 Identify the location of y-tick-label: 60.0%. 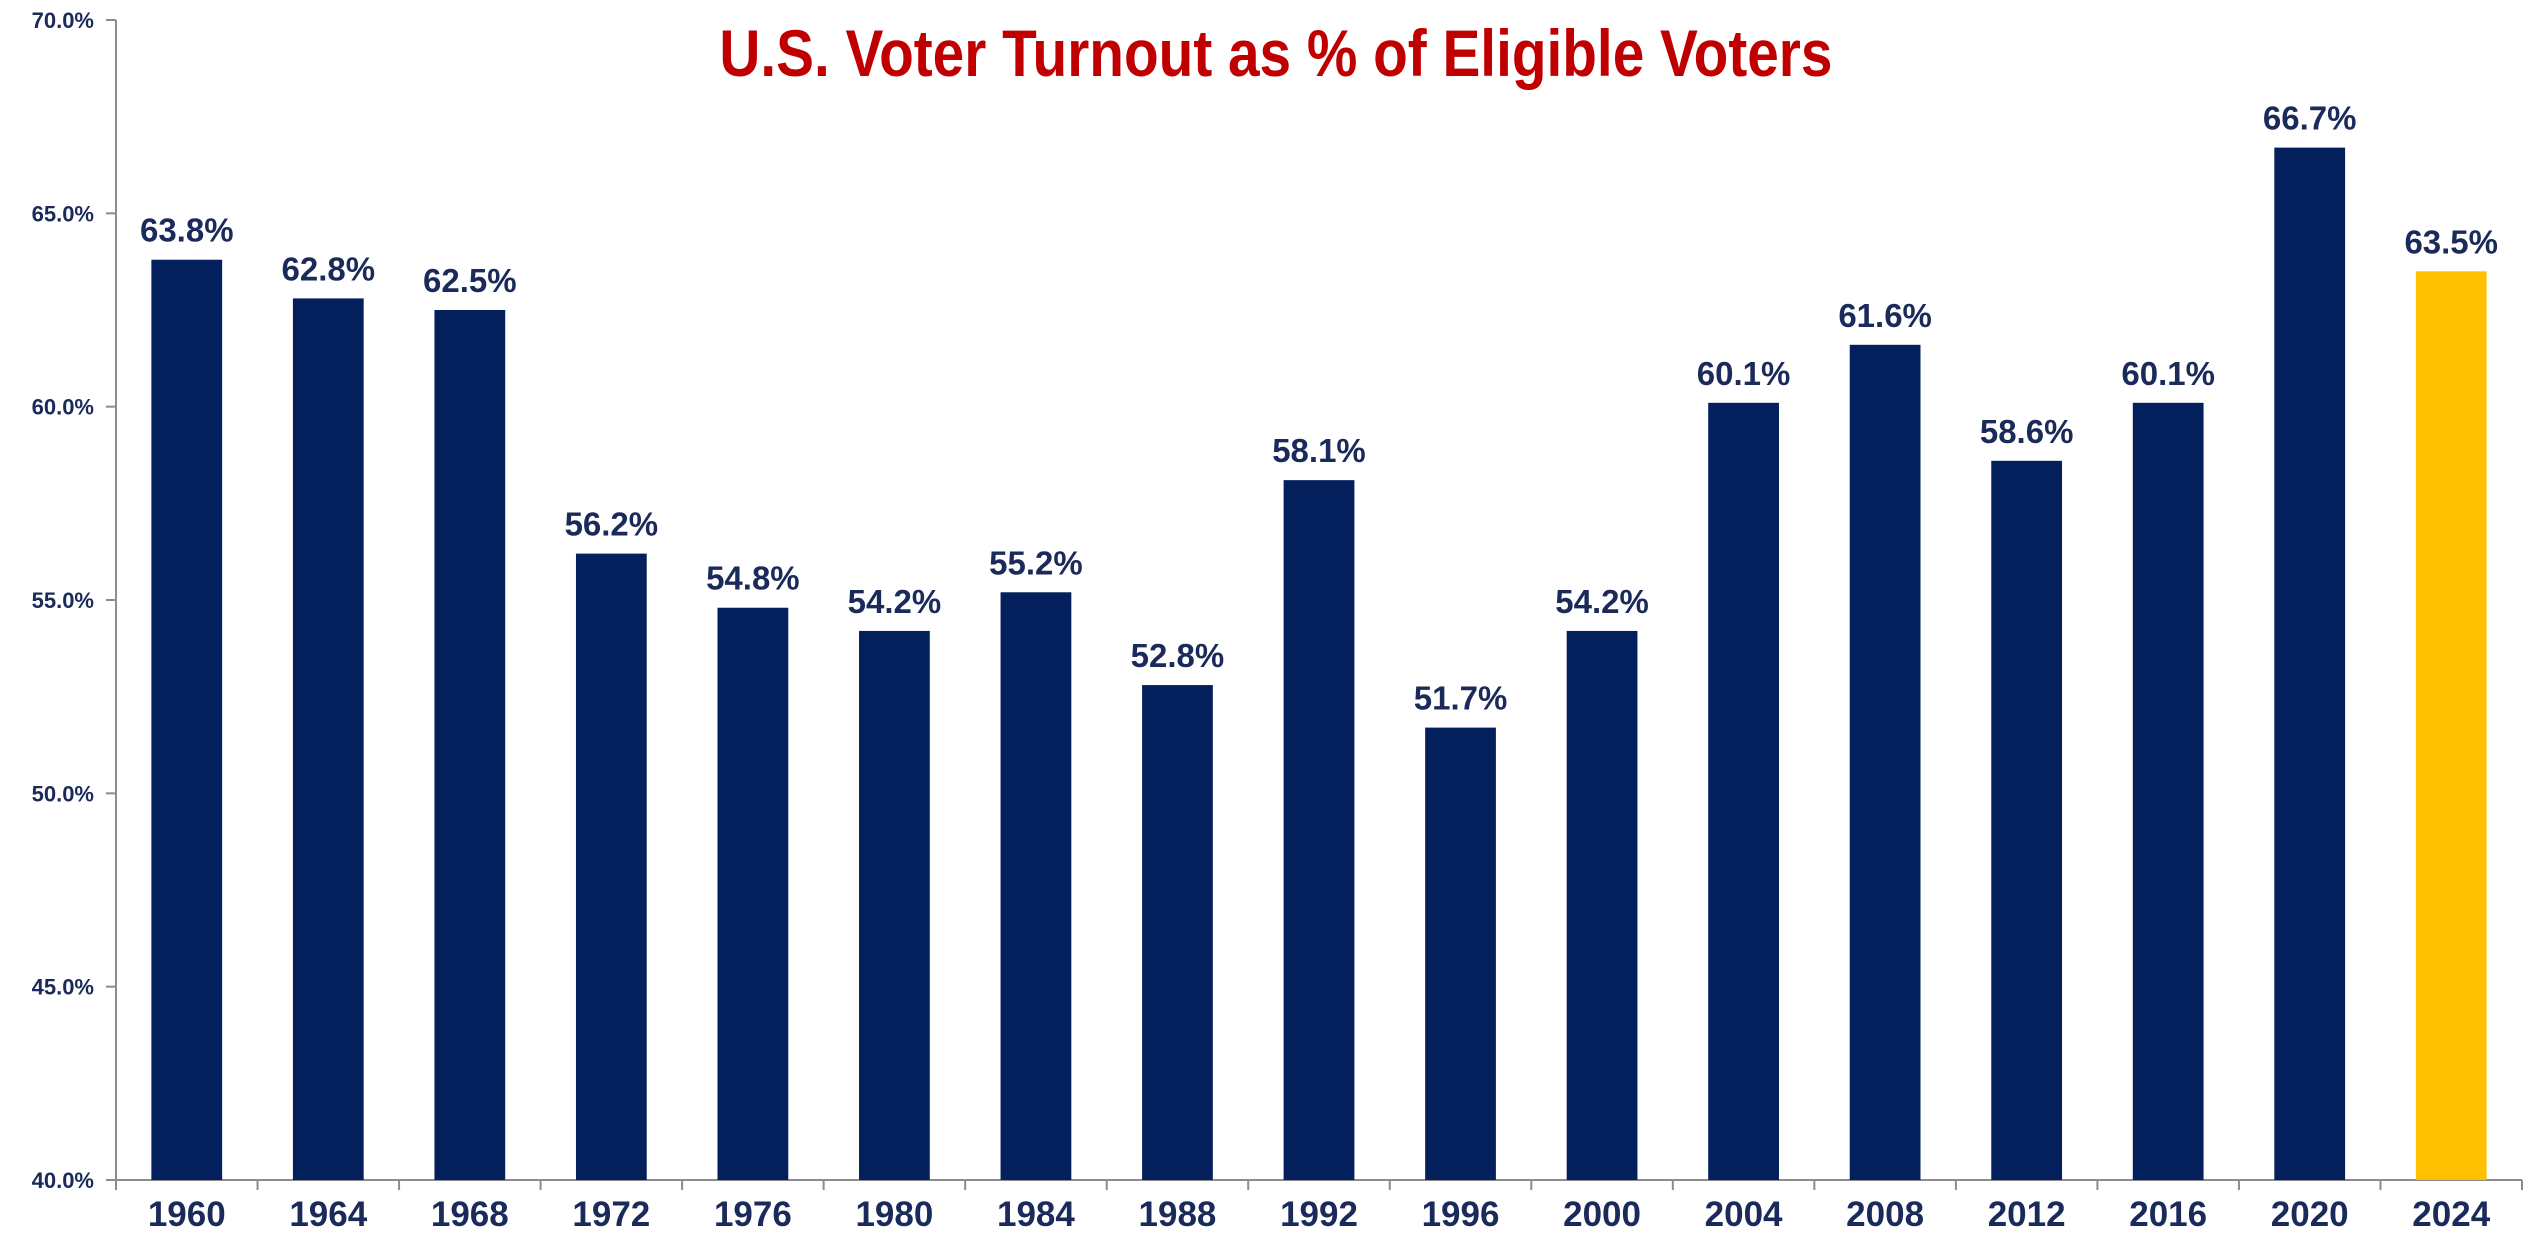
(63, 407).